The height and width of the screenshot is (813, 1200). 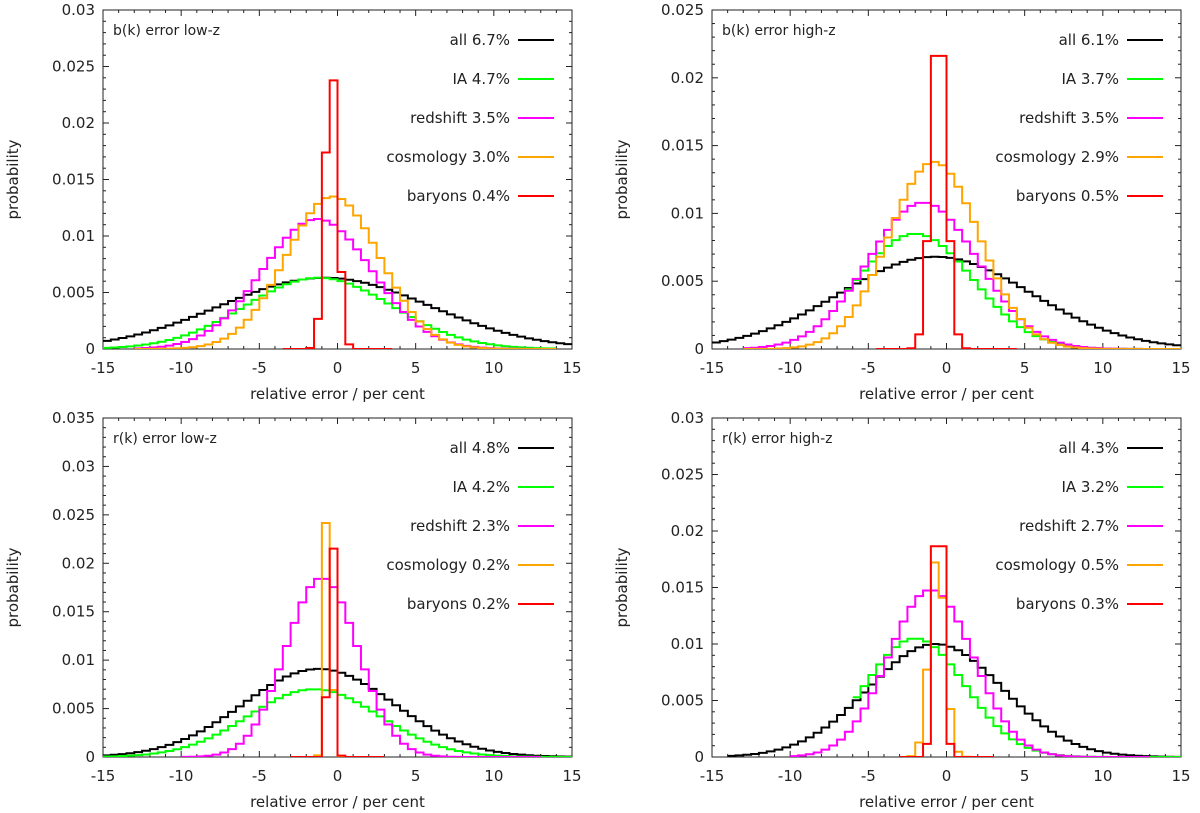 I want to click on panel-title: b(k) error high-z, so click(x=779, y=31).